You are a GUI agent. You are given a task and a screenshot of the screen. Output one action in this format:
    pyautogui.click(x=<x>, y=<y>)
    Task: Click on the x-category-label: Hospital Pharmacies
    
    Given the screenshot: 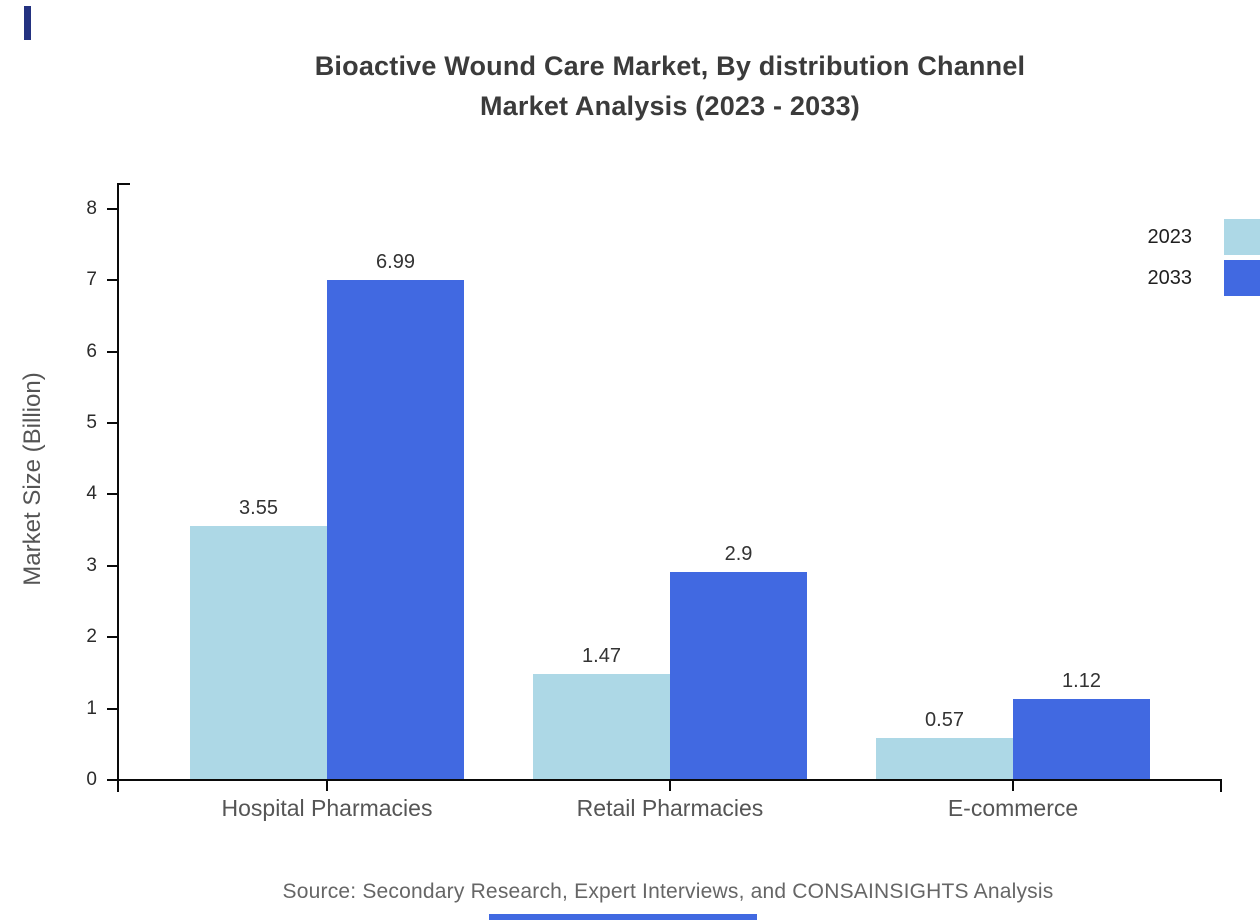 What is the action you would take?
    pyautogui.click(x=327, y=808)
    